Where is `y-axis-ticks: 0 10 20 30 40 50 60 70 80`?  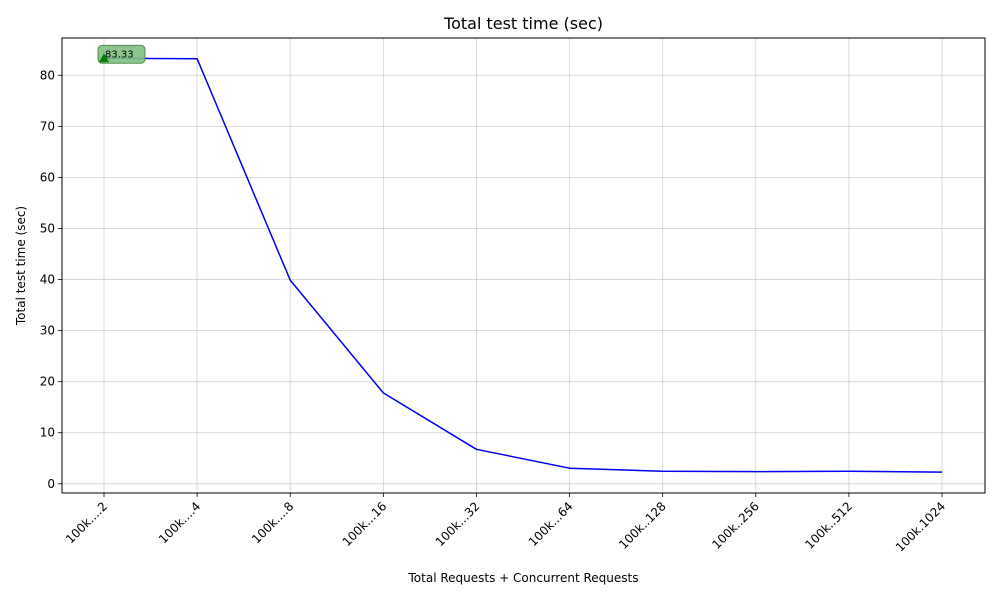
y-axis-ticks: 0 10 20 30 40 50 60 70 80 is located at coordinates (51, 279).